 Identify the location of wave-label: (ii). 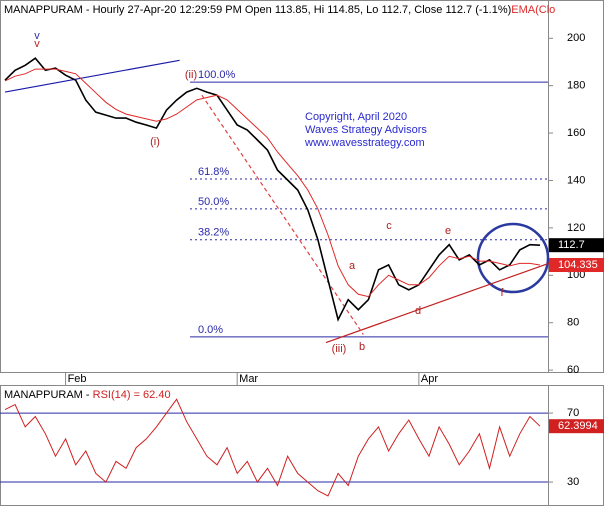
(191, 75).